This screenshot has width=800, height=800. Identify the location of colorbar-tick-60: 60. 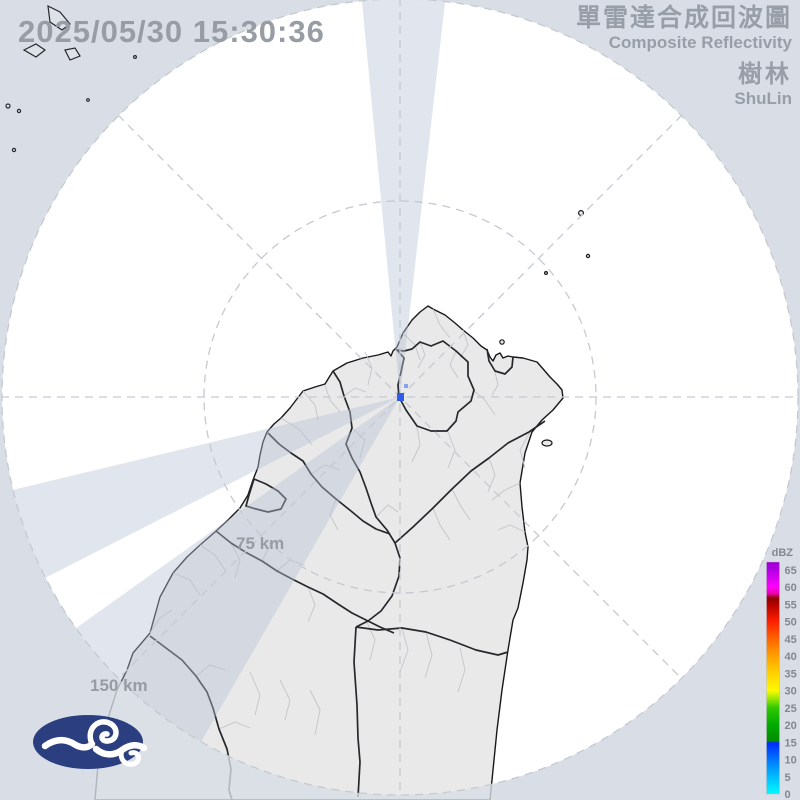
(791, 588).